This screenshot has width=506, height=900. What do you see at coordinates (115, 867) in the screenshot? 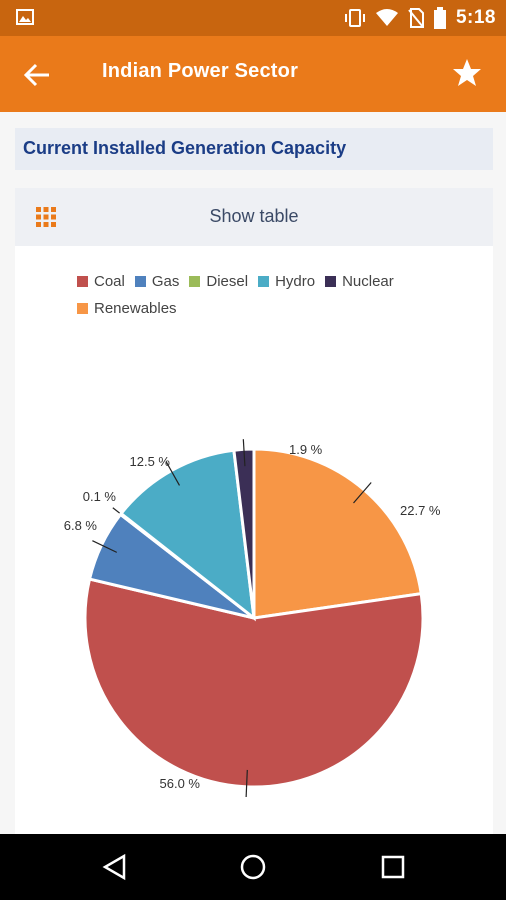
I see `back-triangle-icon` at bounding box center [115, 867].